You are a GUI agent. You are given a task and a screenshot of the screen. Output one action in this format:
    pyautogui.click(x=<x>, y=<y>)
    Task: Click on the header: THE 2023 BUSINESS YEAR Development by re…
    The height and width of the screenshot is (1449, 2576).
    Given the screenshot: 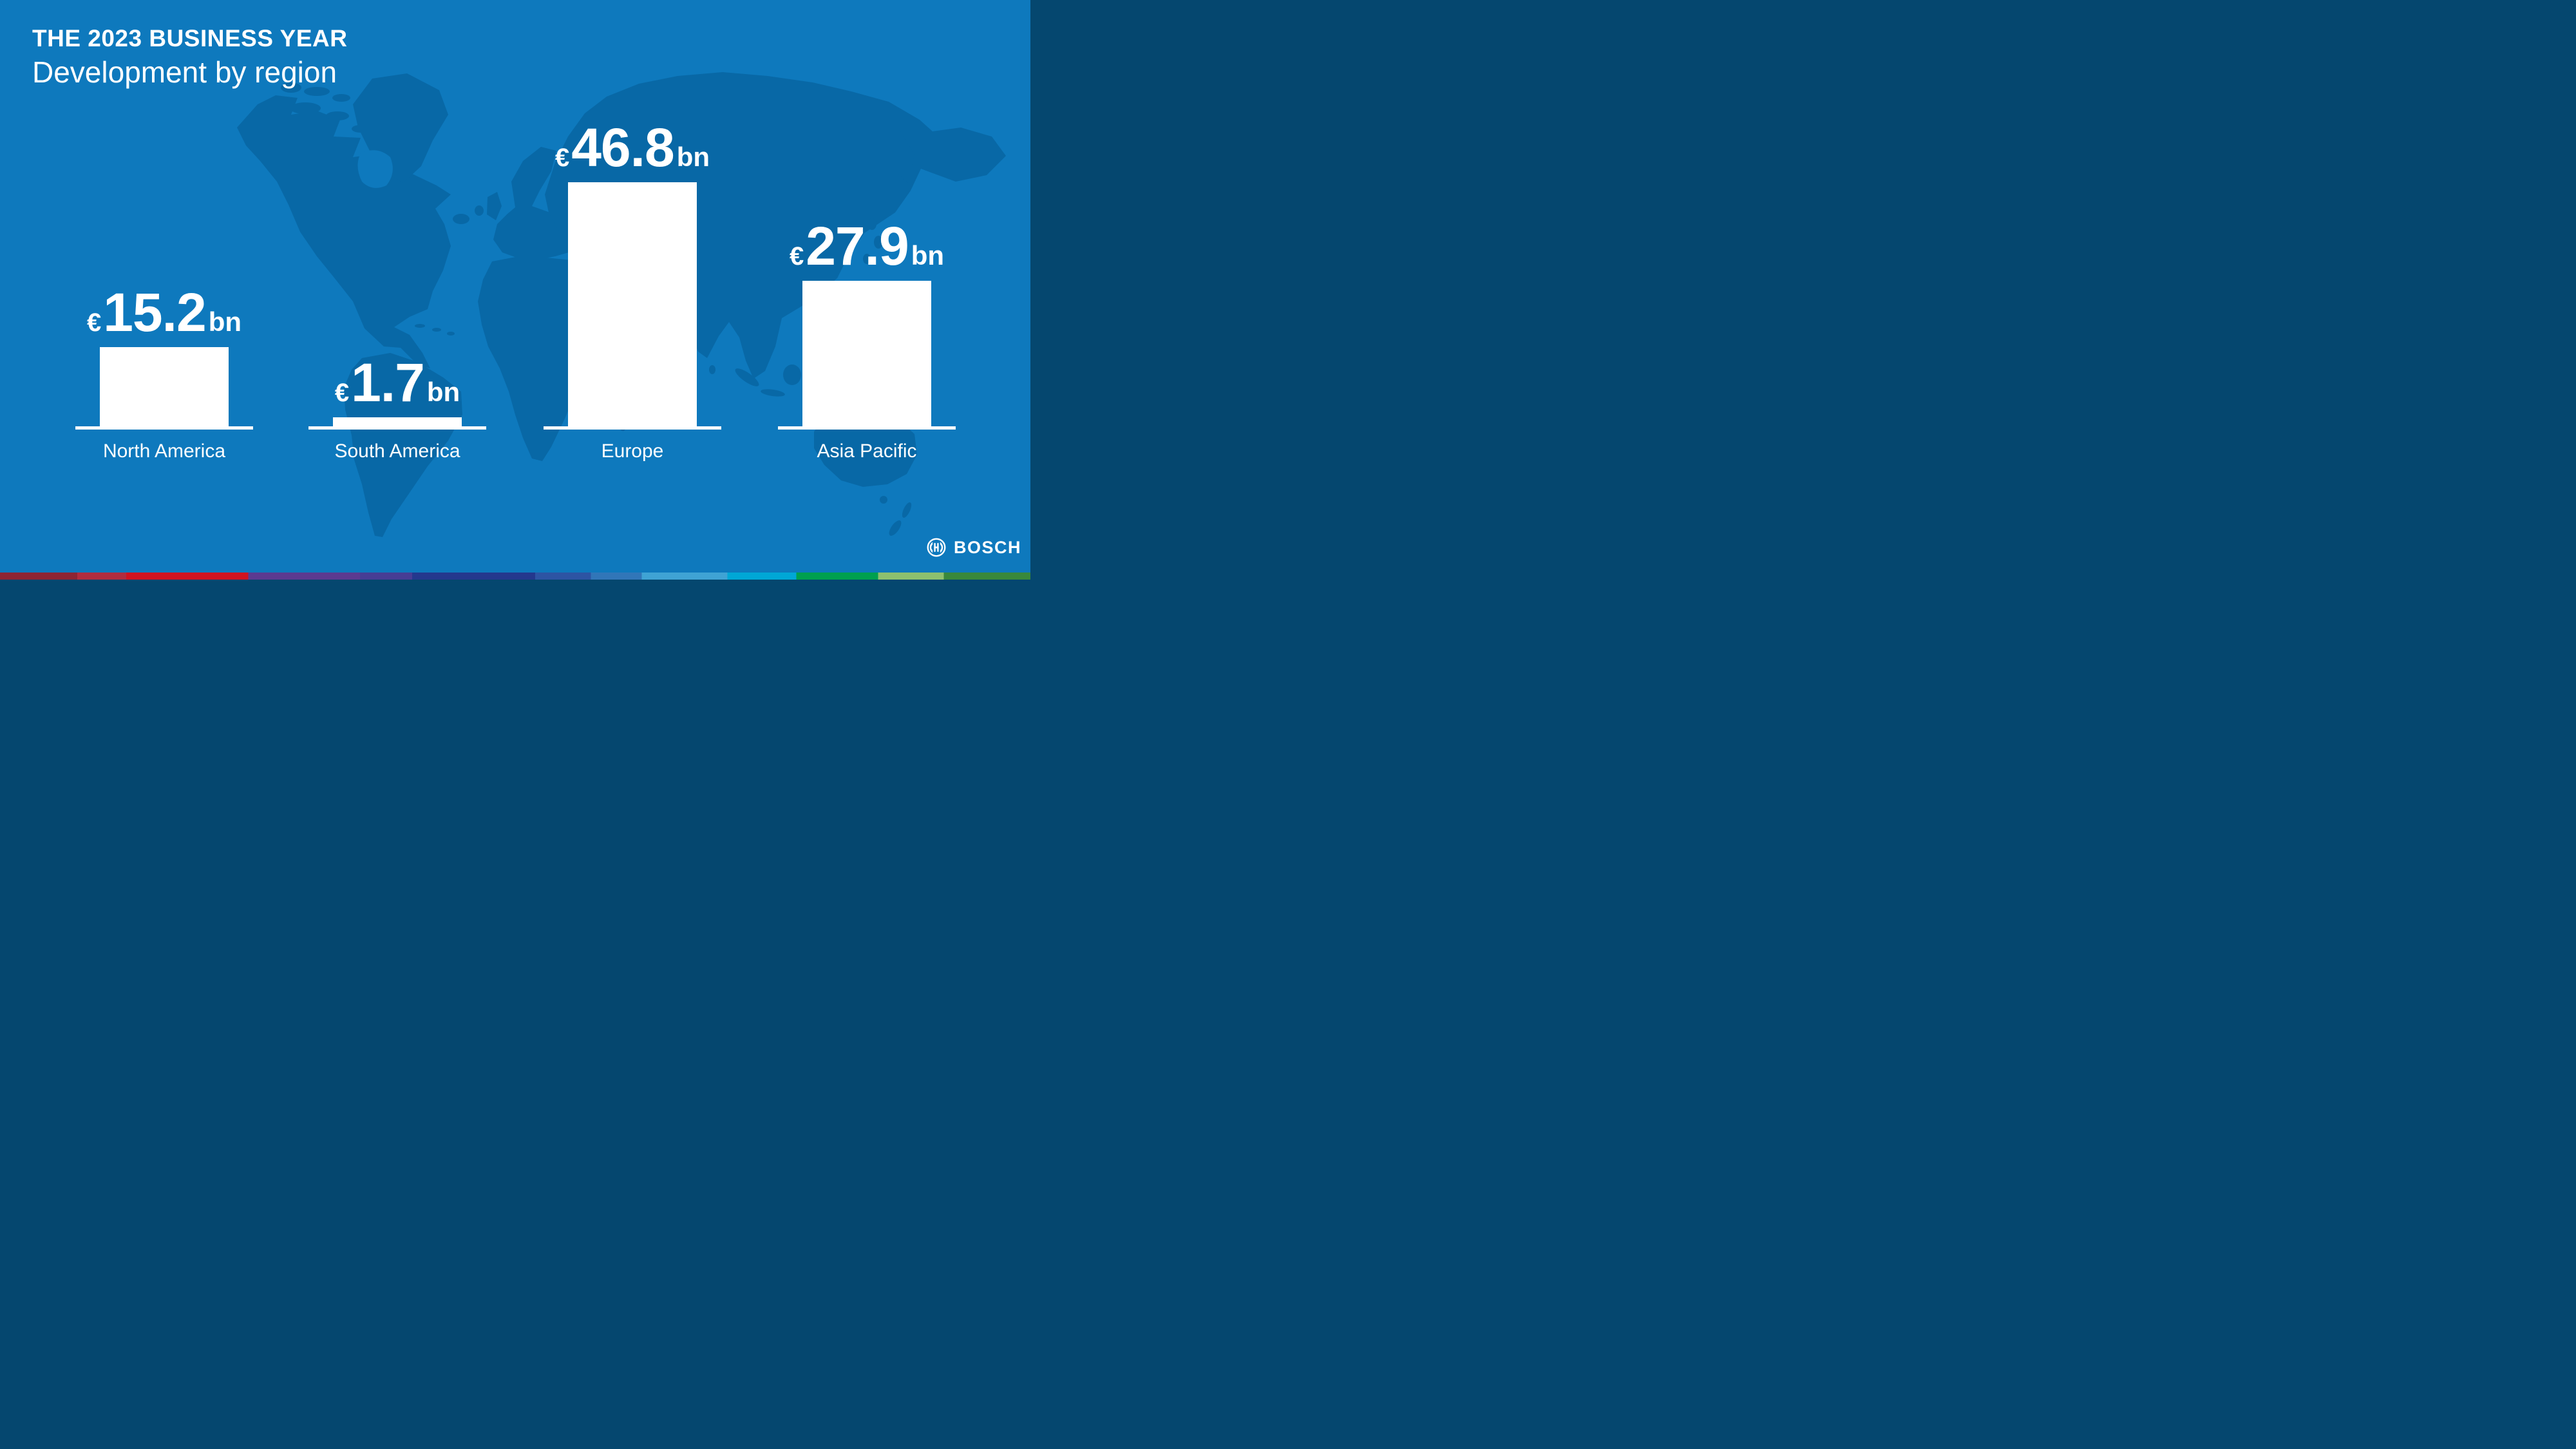 What is the action you would take?
    pyautogui.click(x=190, y=57)
    